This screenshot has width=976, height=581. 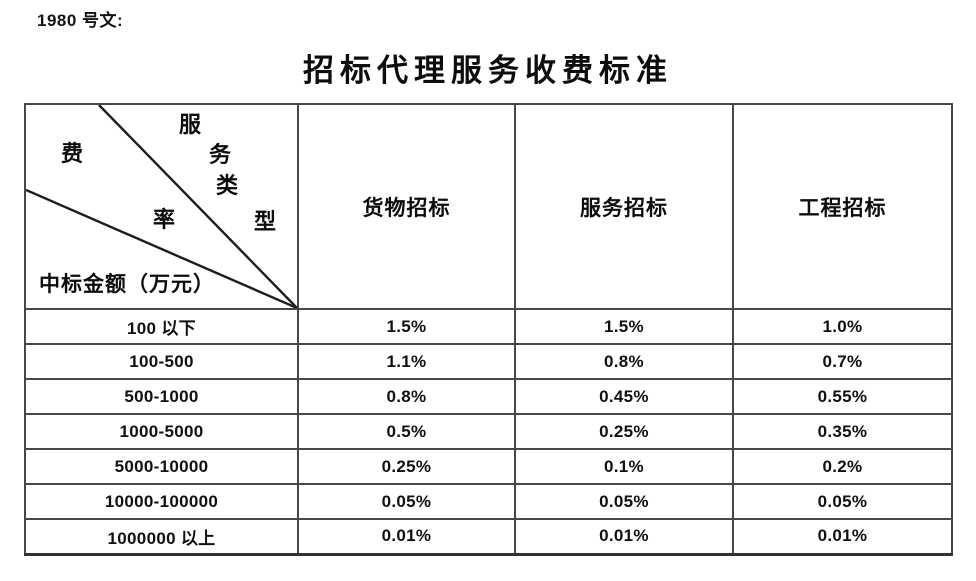 I want to click on fee-value: 0.45%, so click(x=624, y=396).